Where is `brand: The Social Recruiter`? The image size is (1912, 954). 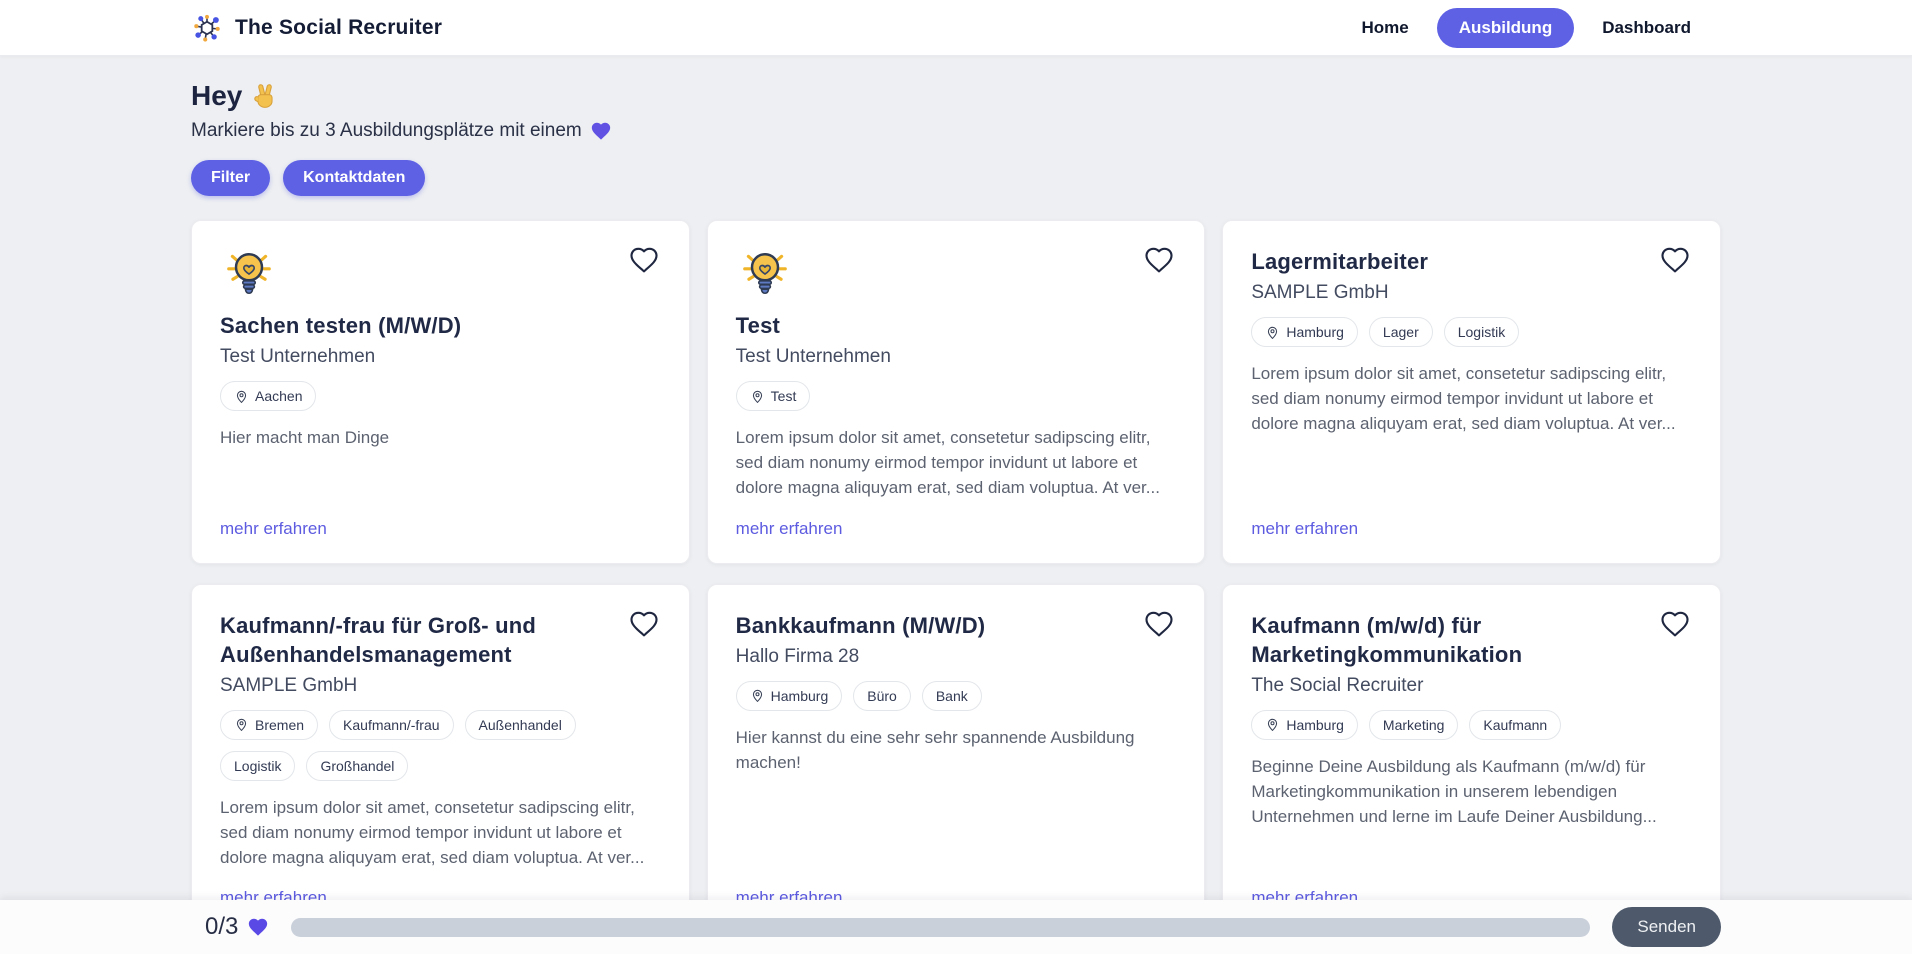 brand: The Social Recruiter is located at coordinates (316, 28).